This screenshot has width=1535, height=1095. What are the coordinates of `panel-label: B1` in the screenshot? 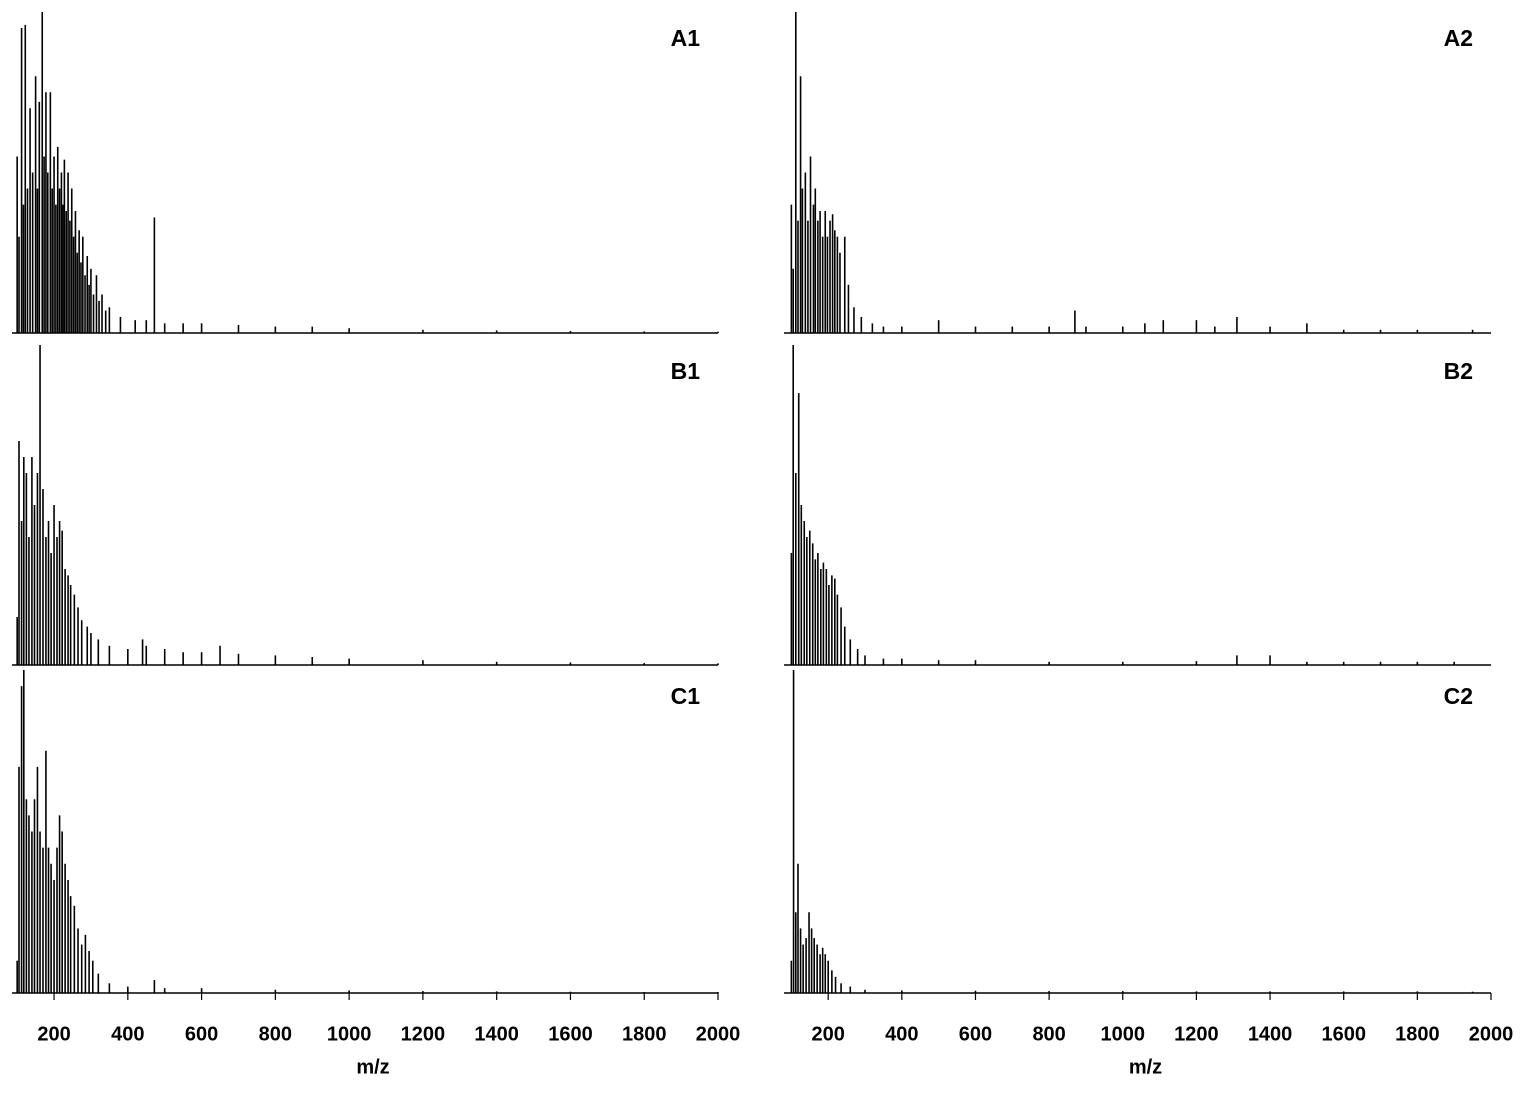 It's located at (686, 371).